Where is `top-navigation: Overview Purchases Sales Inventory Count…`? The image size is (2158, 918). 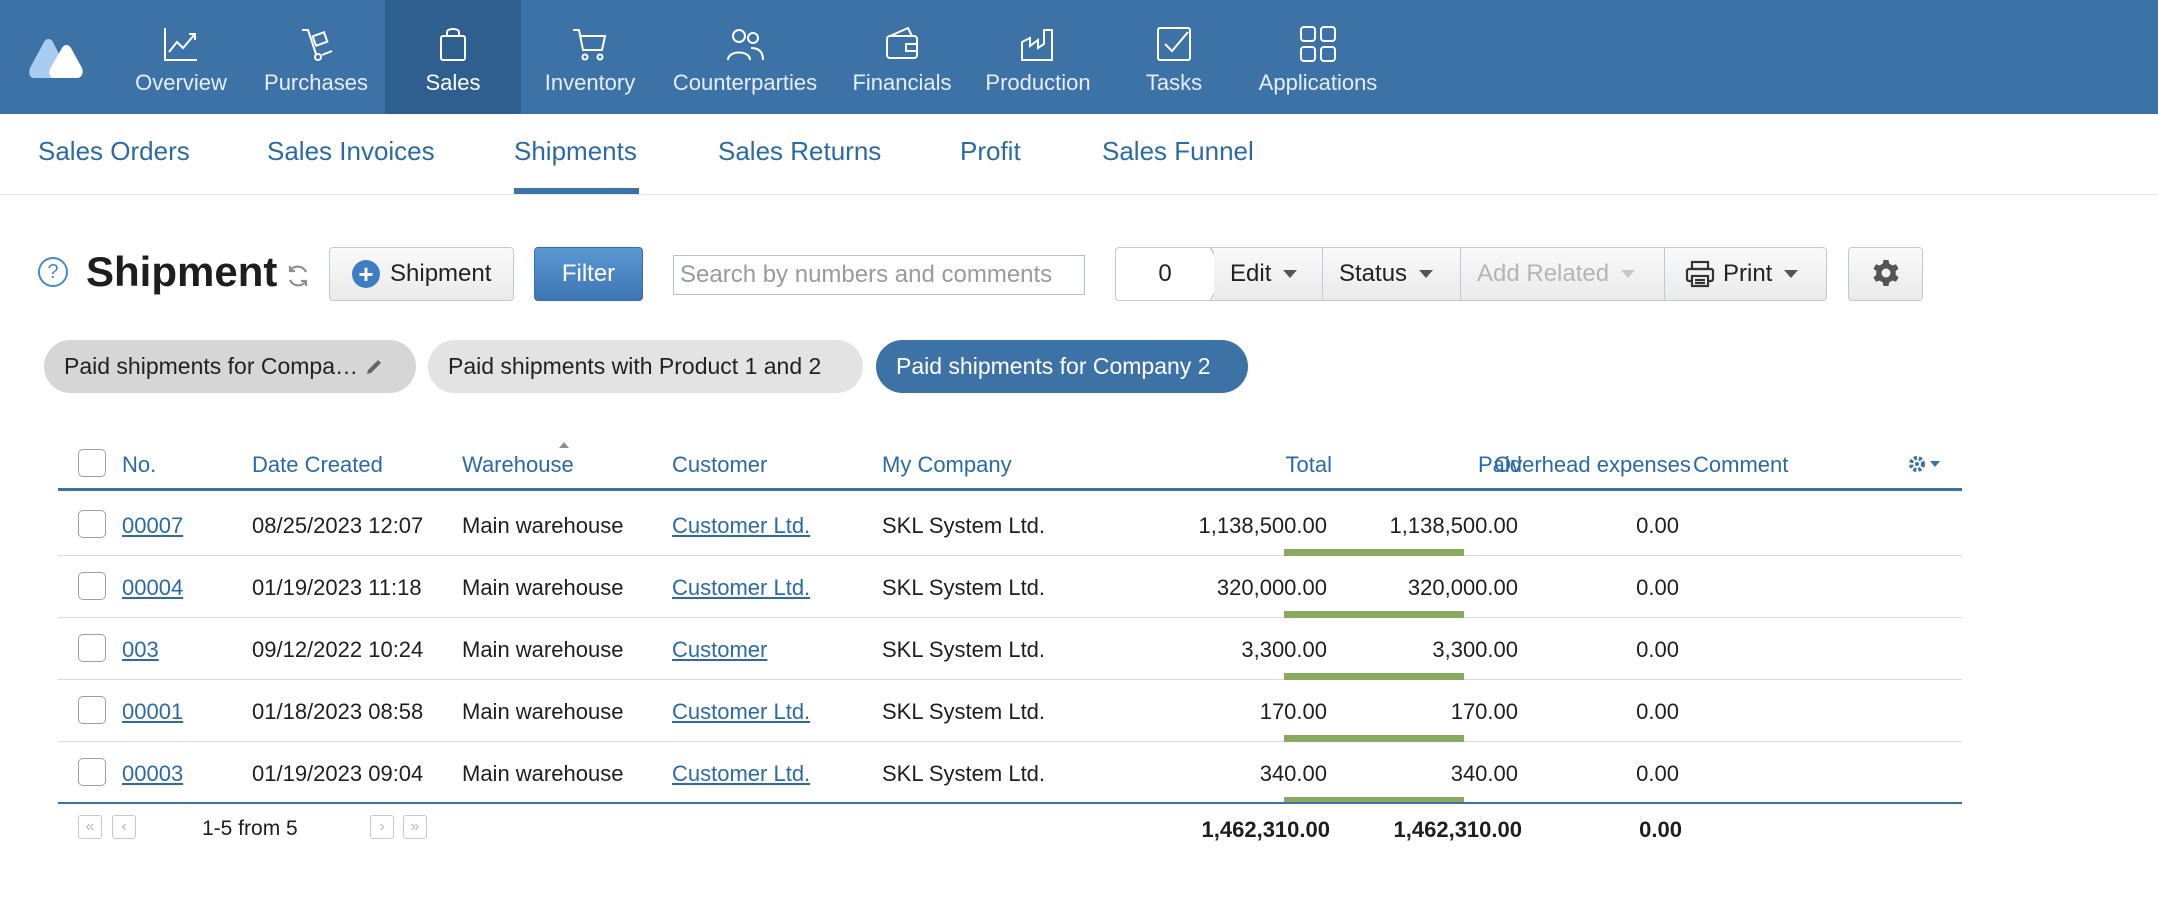
top-navigation: Overview Purchases Sales Inventory Count… is located at coordinates (1079, 57).